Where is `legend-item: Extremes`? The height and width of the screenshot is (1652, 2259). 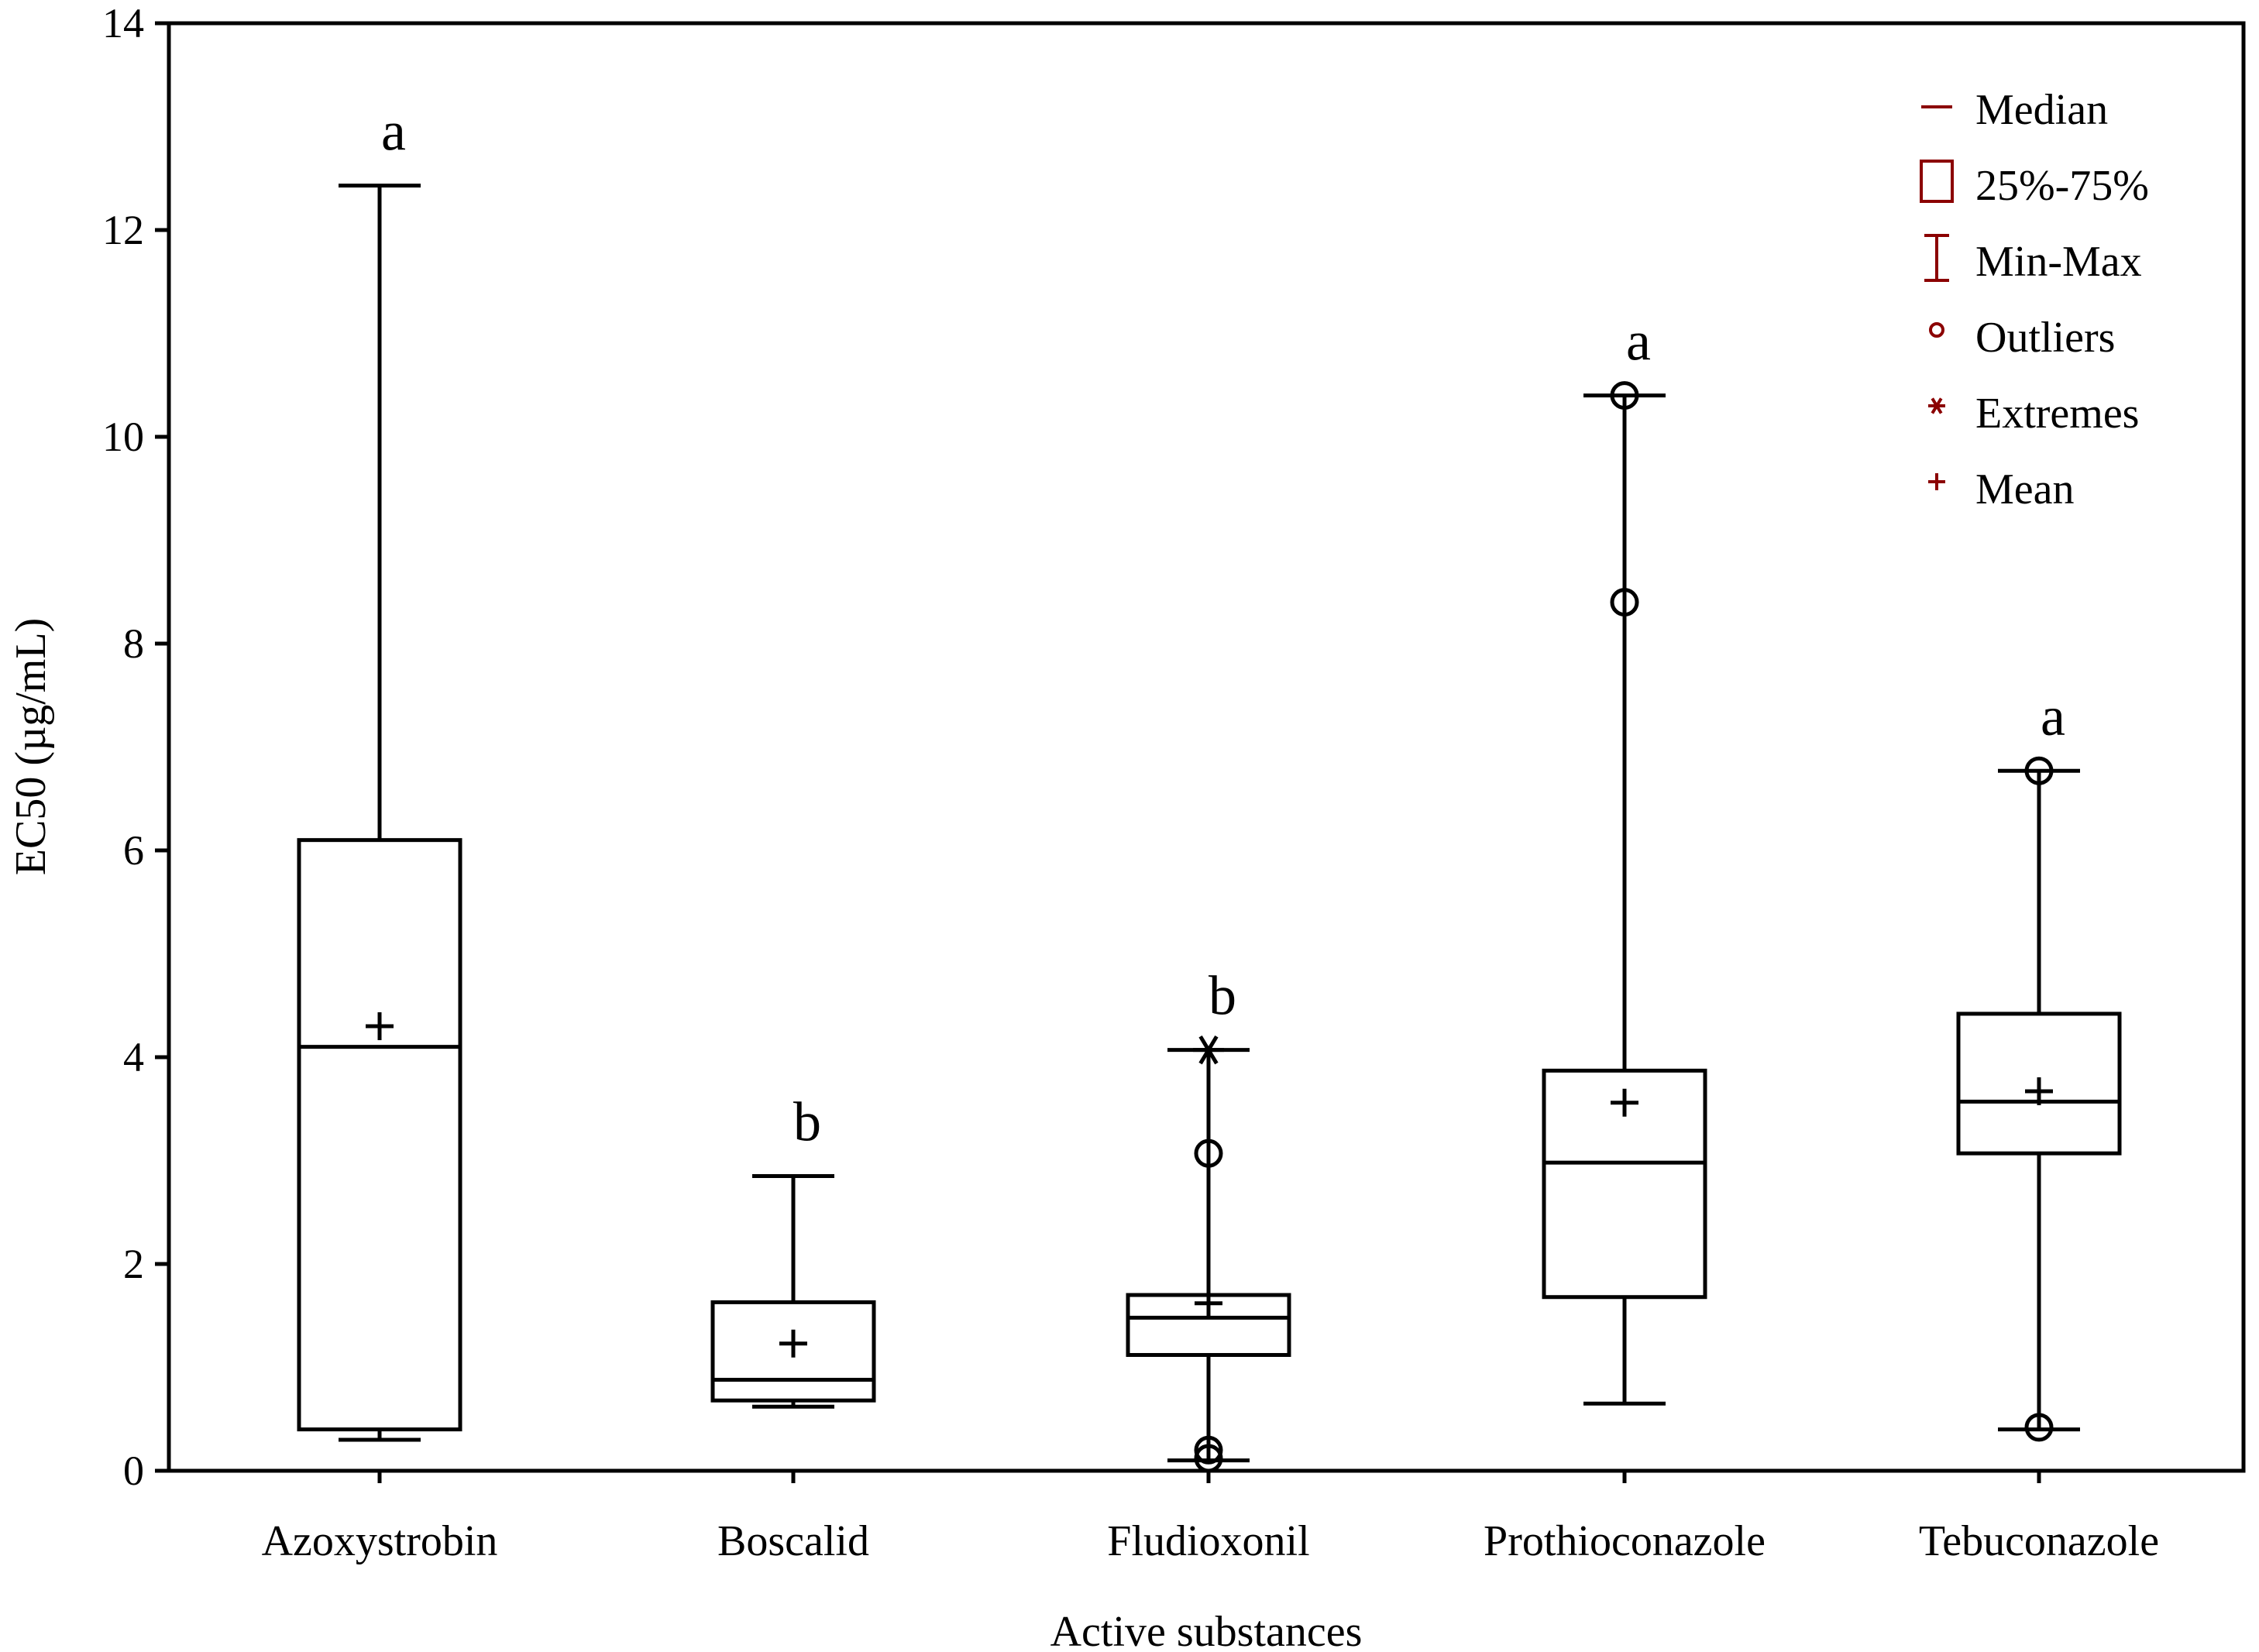
legend-item: Extremes is located at coordinates (2033, 414).